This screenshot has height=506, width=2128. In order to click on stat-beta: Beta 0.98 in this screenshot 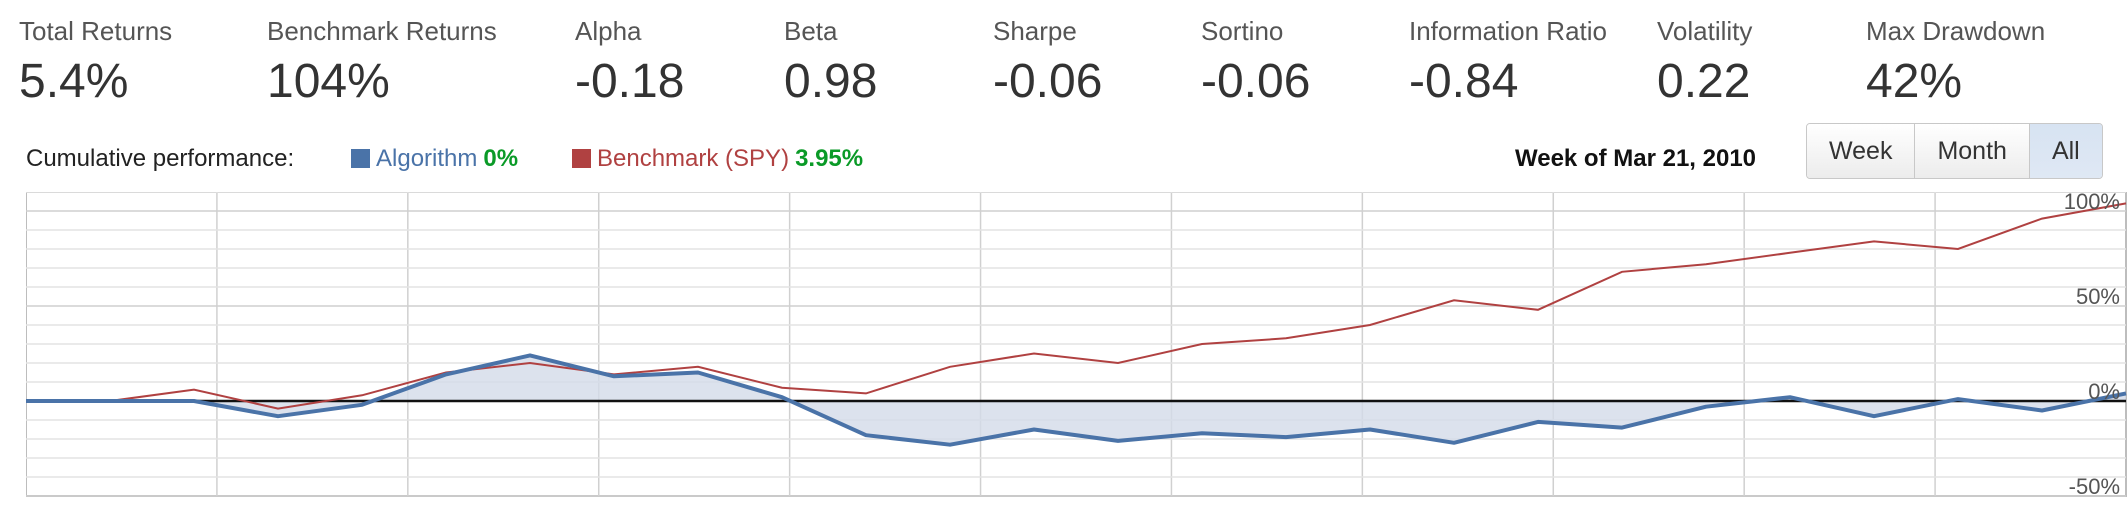, I will do `click(830, 62)`.